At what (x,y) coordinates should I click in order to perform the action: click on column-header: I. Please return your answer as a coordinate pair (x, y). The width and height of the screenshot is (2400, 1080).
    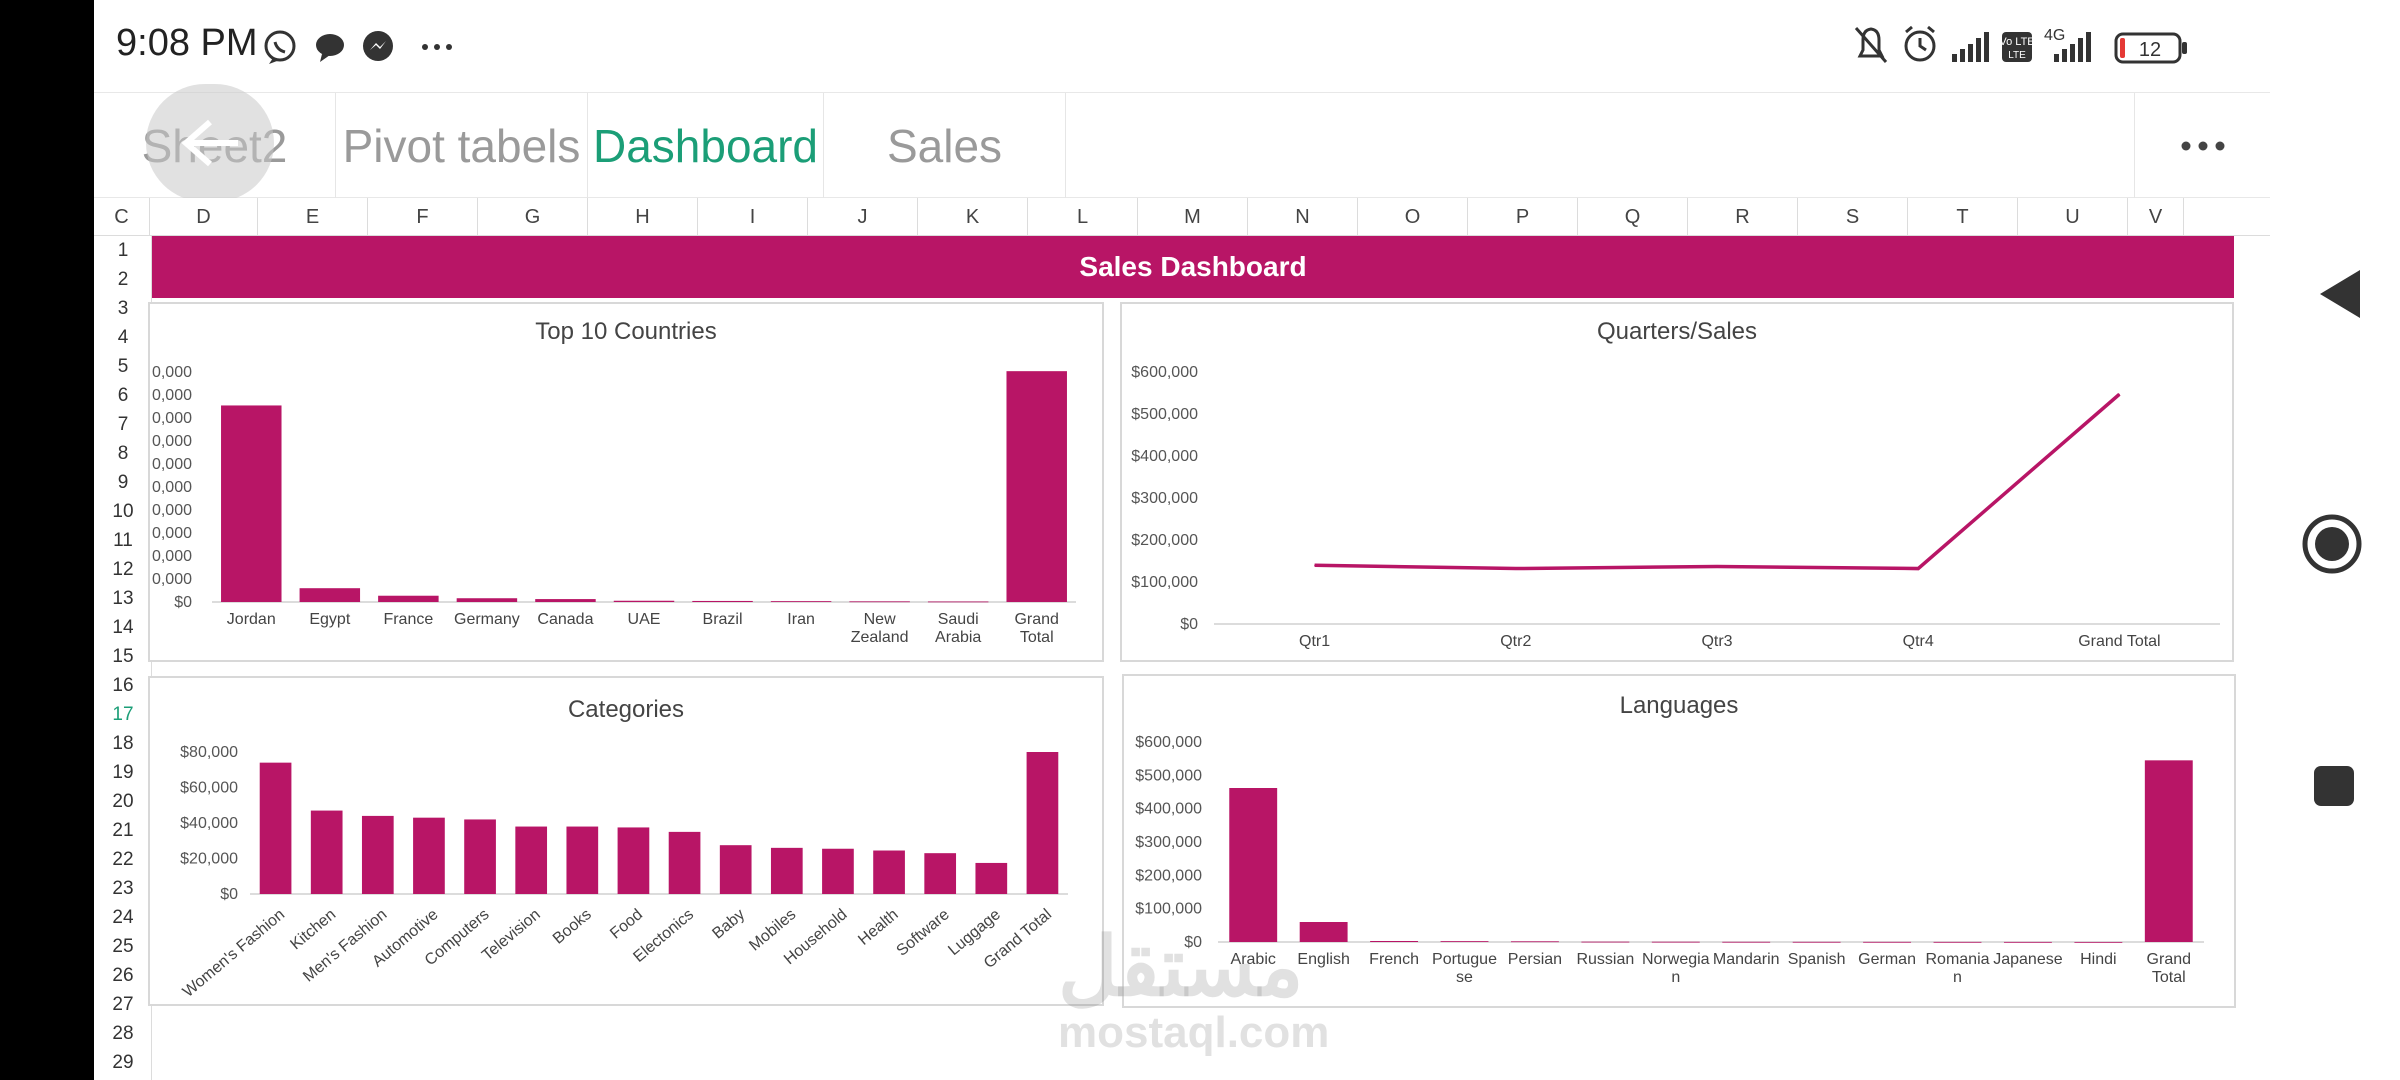
    Looking at the image, I should click on (753, 217).